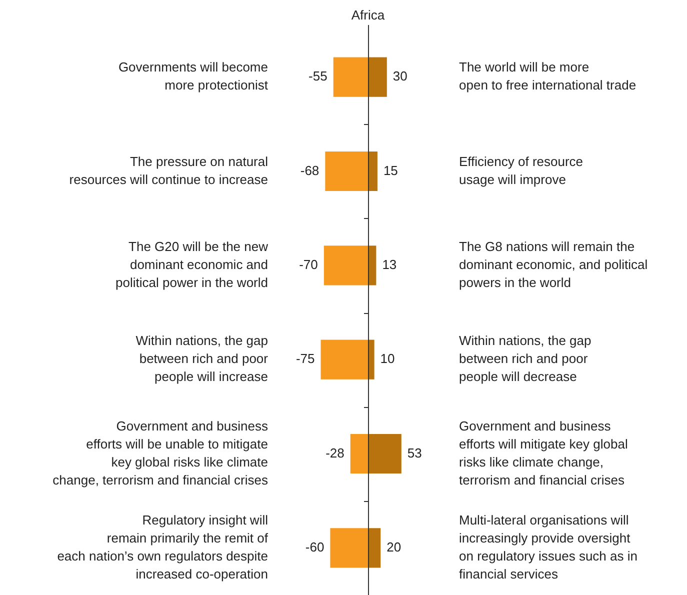 This screenshot has width=687, height=595. Describe the element at coordinates (394, 546) in the screenshot. I see `data-label: 20` at that location.